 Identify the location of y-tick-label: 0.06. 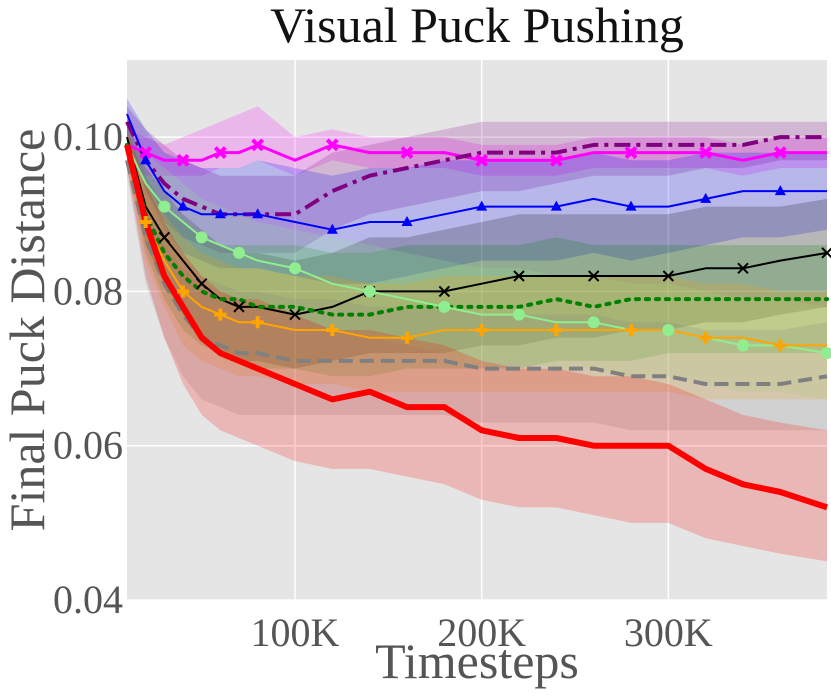
(88, 445).